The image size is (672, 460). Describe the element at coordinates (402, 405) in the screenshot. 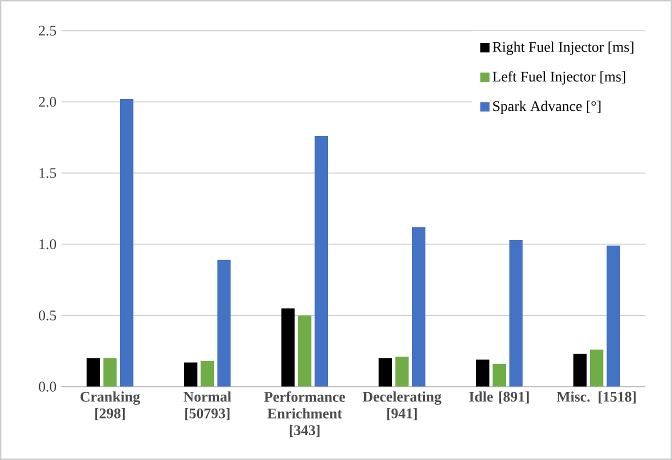

I see `x-tick-label: Decelerating [941]` at that location.